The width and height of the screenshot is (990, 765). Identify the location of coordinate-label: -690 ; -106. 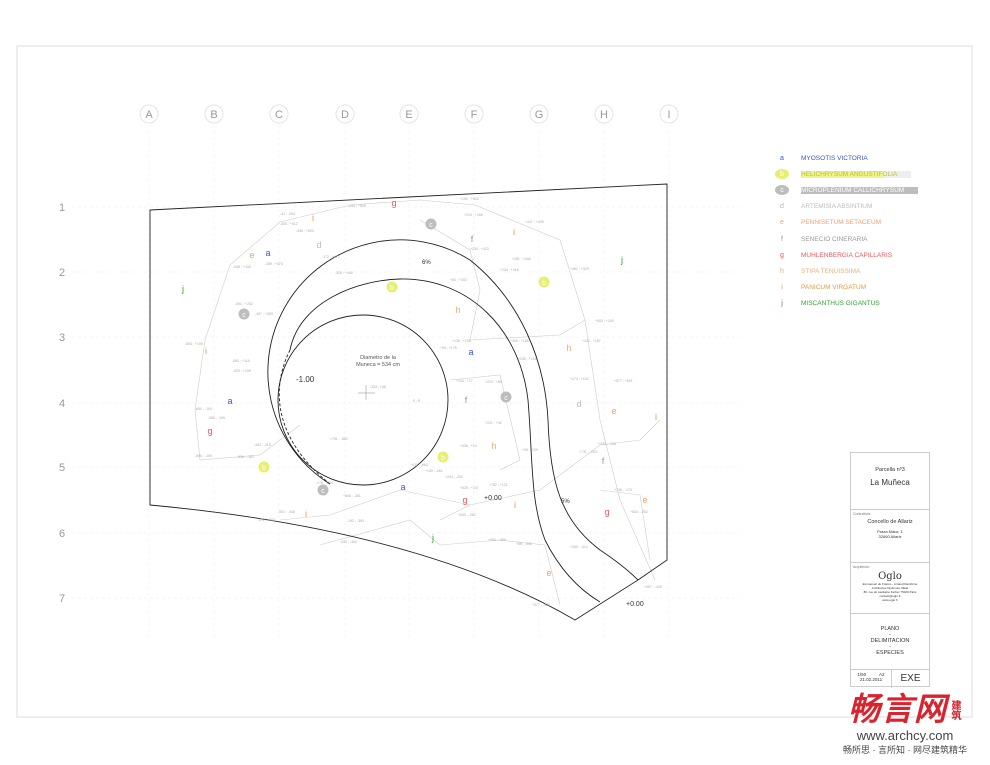
(203, 456).